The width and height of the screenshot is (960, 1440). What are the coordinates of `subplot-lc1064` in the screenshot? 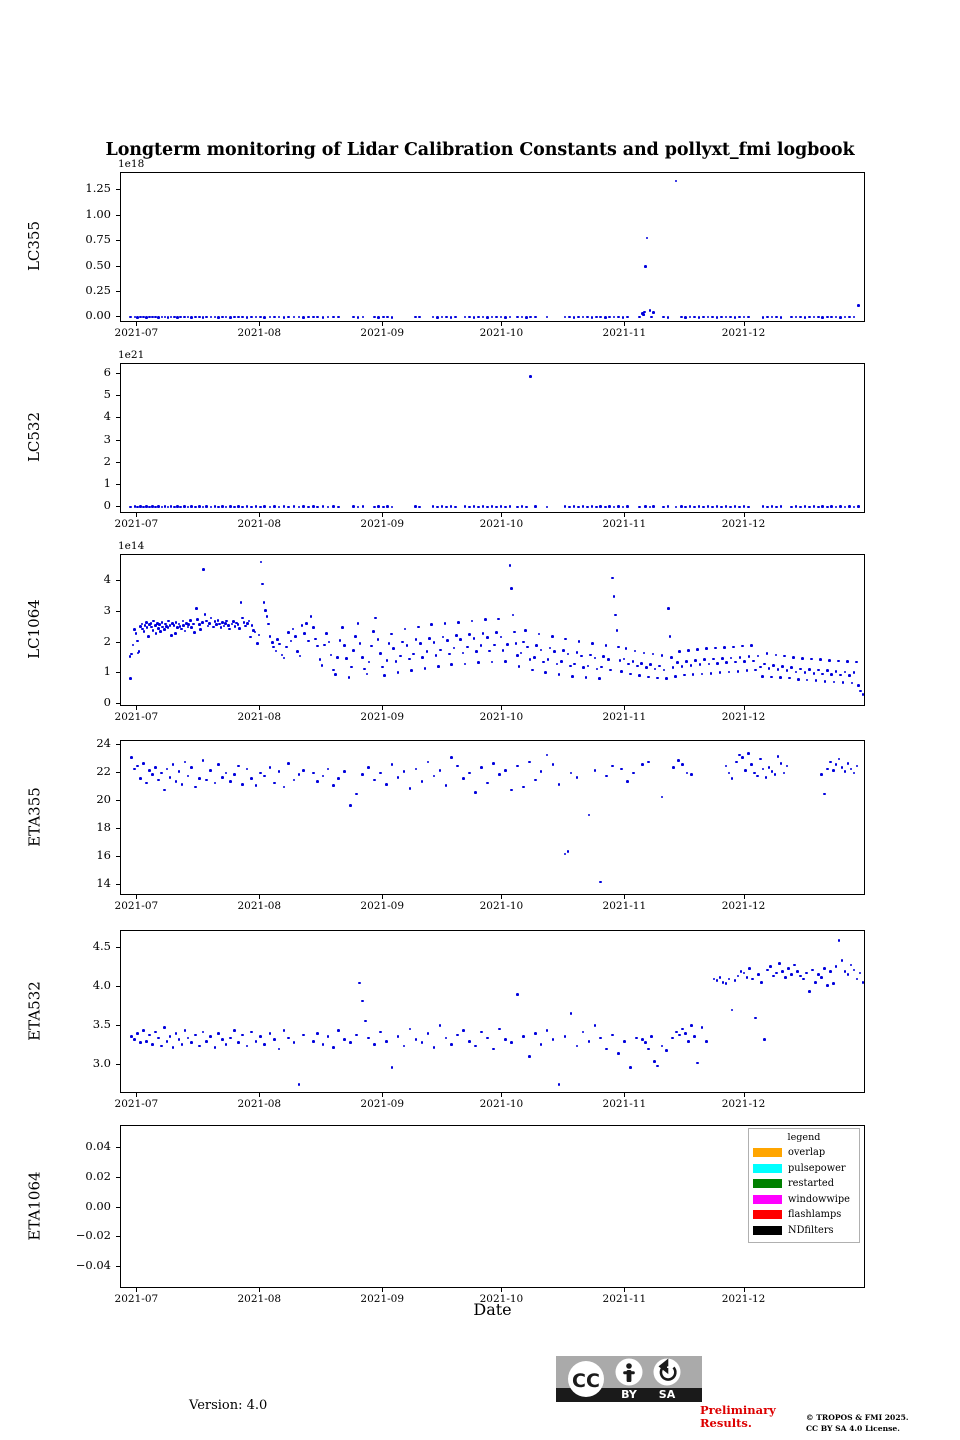 It's located at (492, 630).